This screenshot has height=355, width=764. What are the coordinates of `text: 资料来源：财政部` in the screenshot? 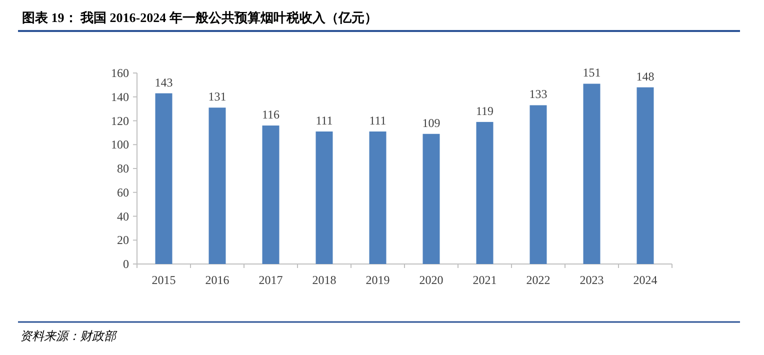 It's located at (69, 336).